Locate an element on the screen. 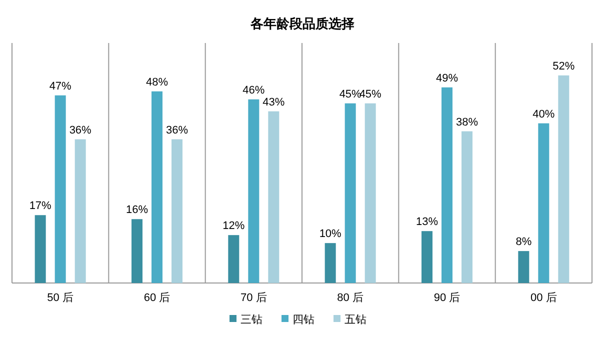 The height and width of the screenshot is (340, 605). data-label: 47% is located at coordinates (60, 86).